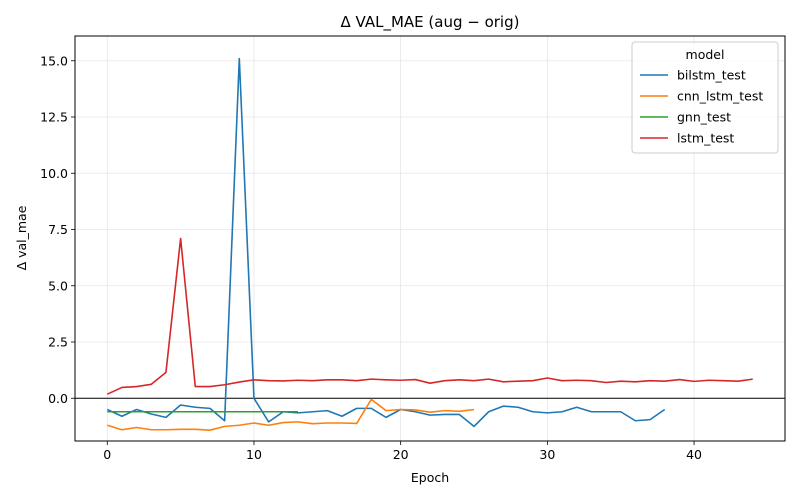 The height and width of the screenshot is (500, 800). Describe the element at coordinates (705, 54) in the screenshot. I see `legend-title: model` at that location.